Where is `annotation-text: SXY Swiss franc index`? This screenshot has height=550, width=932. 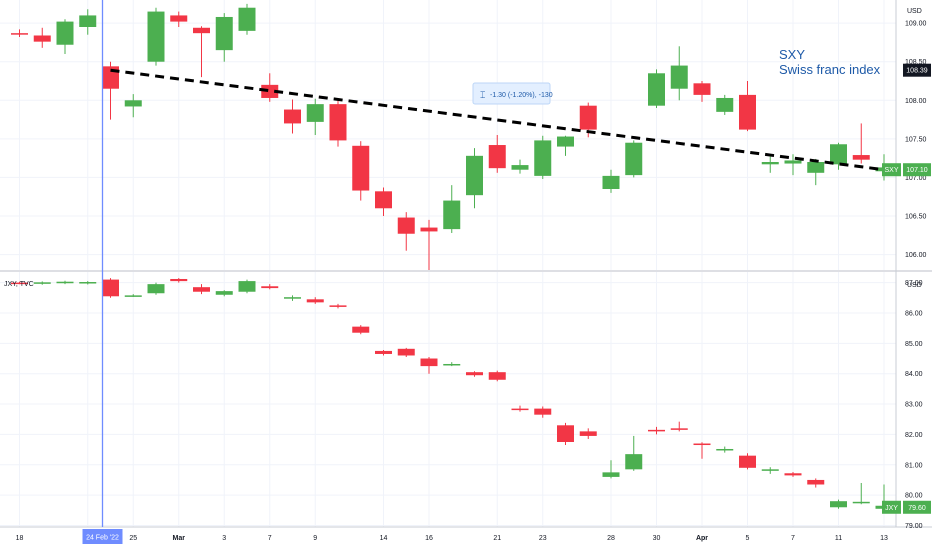 annotation-text: SXY Swiss franc index is located at coordinates (830, 62).